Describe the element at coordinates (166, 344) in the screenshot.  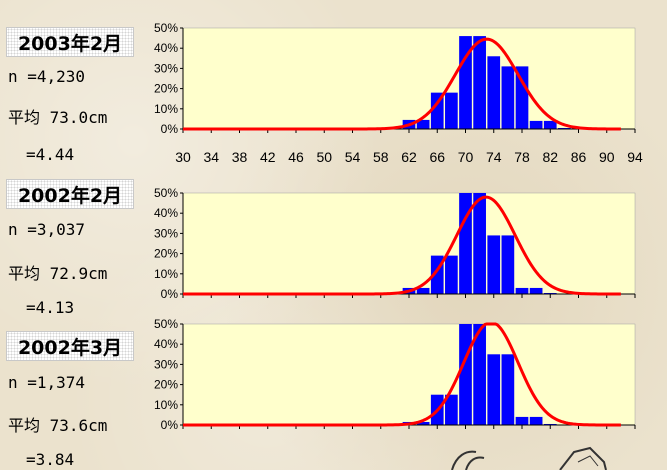
I see `chart-3-y-tick-label-1: 40%` at that location.